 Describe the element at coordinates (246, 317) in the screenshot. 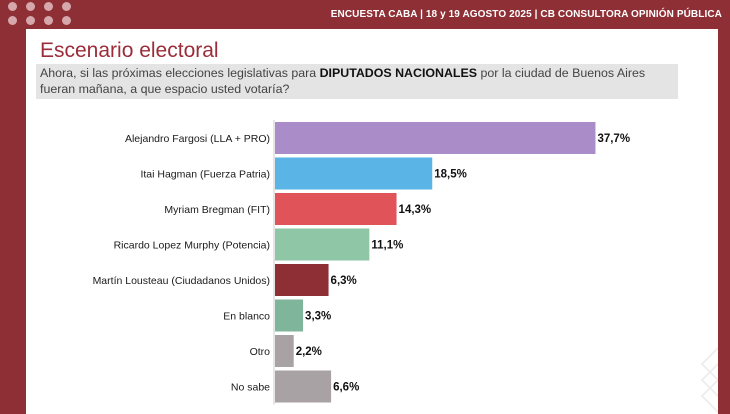

I see `category-label: En blanco` at that location.